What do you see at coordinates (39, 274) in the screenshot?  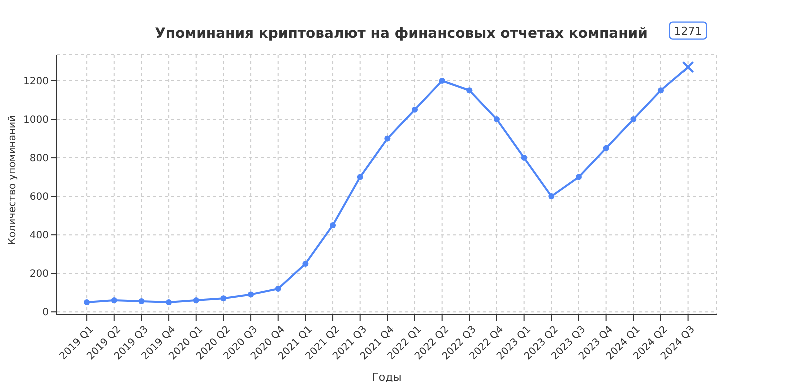 I see `y-tick-label: 200` at bounding box center [39, 274].